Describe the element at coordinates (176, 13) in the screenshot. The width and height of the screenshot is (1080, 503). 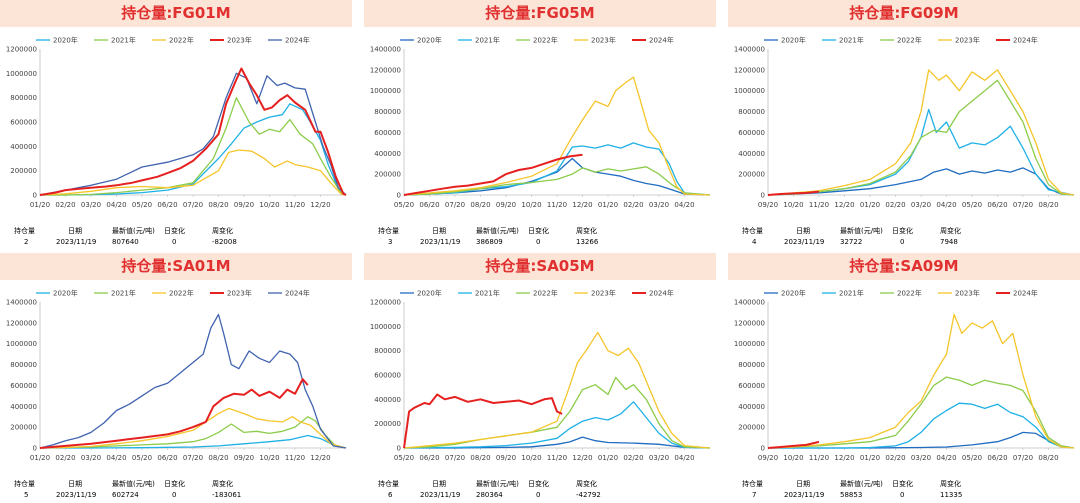
I see `chart-title: 持仓量:FG01M` at that location.